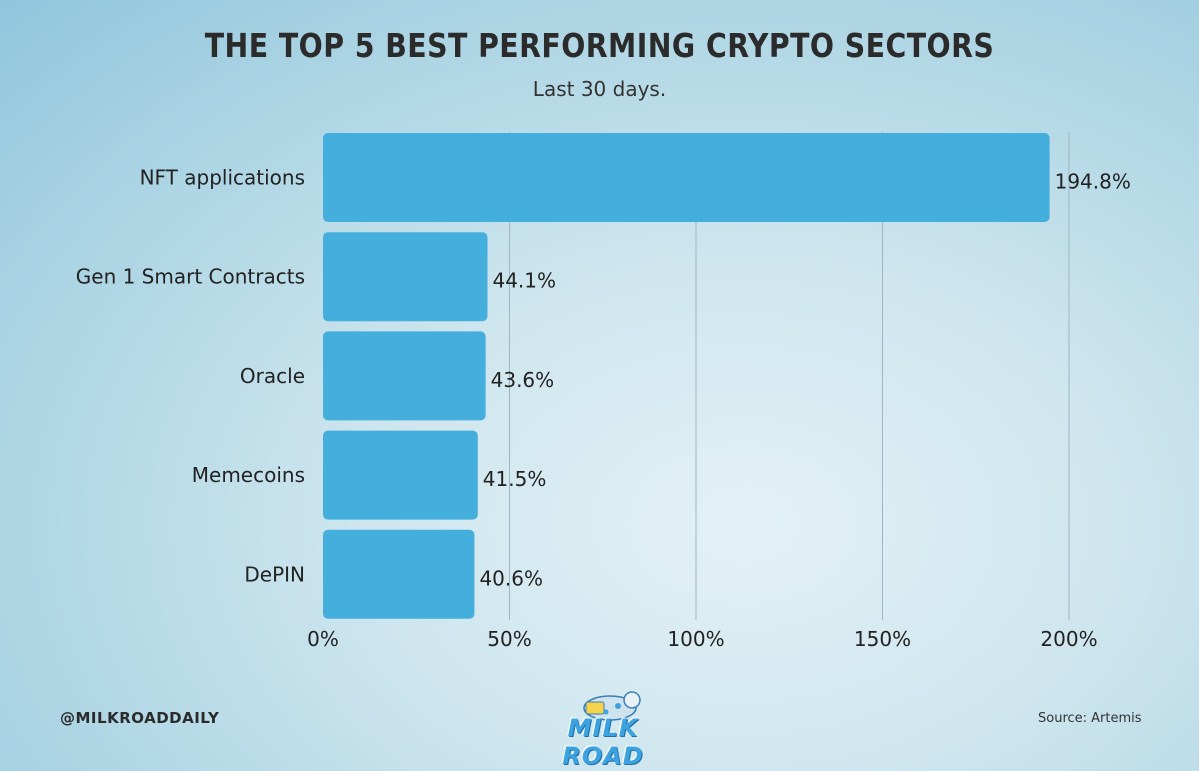 The width and height of the screenshot is (1199, 771). What do you see at coordinates (523, 380) in the screenshot?
I see `value-label: 43.6%` at bounding box center [523, 380].